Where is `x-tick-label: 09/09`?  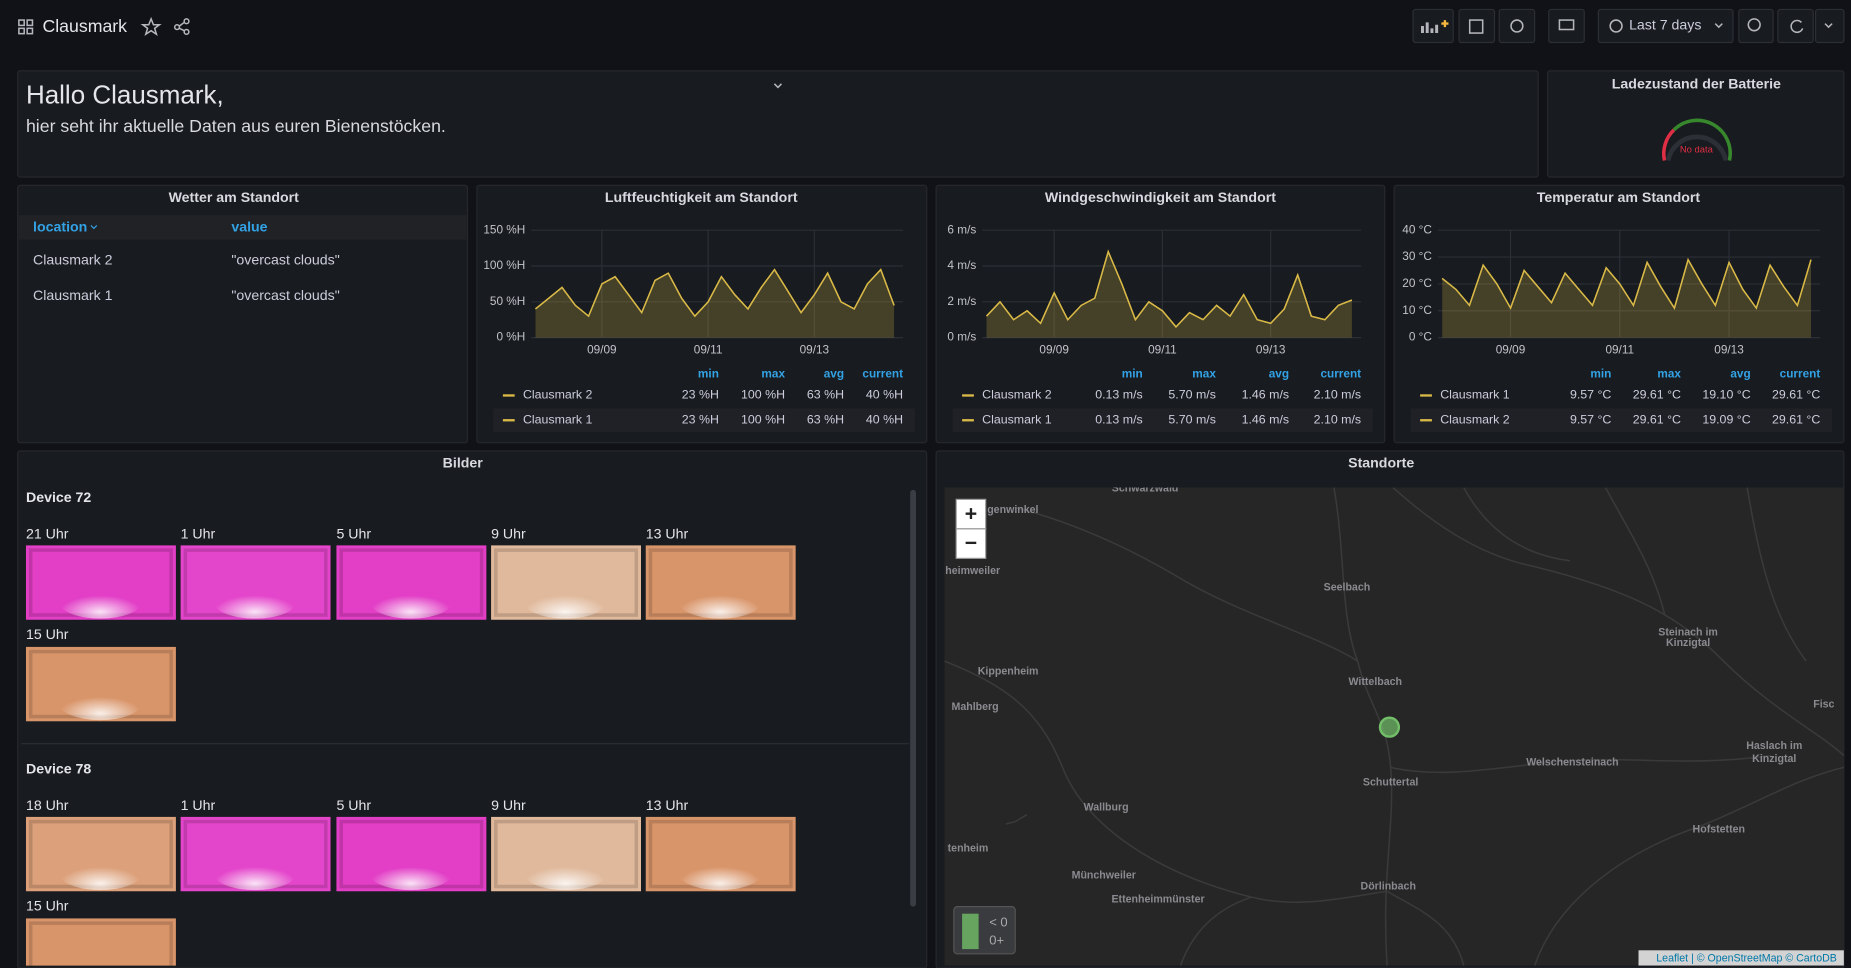
x-tick-label: 09/09 is located at coordinates (1054, 350).